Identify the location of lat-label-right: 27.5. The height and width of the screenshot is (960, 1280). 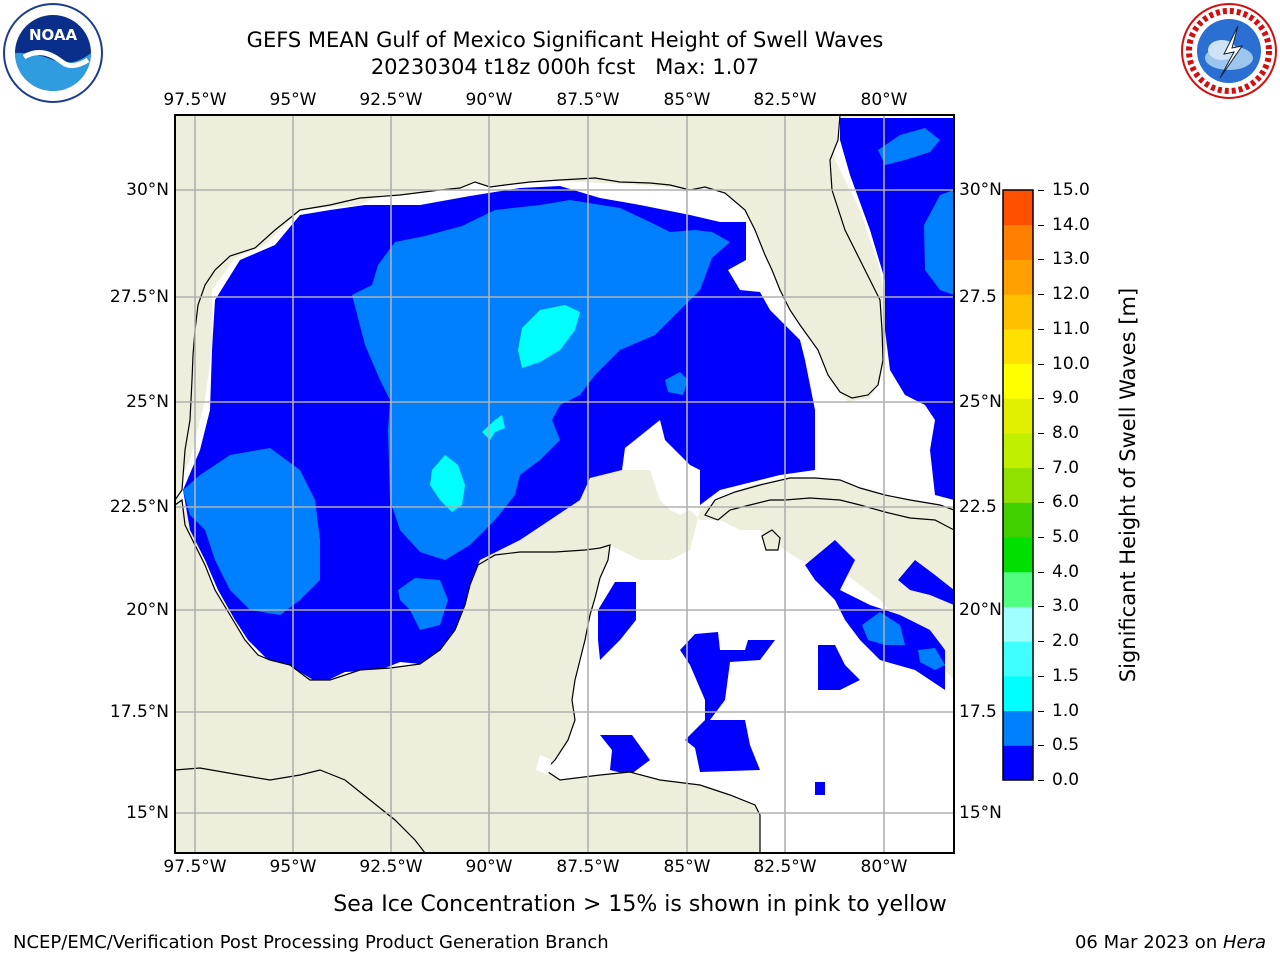
(978, 297).